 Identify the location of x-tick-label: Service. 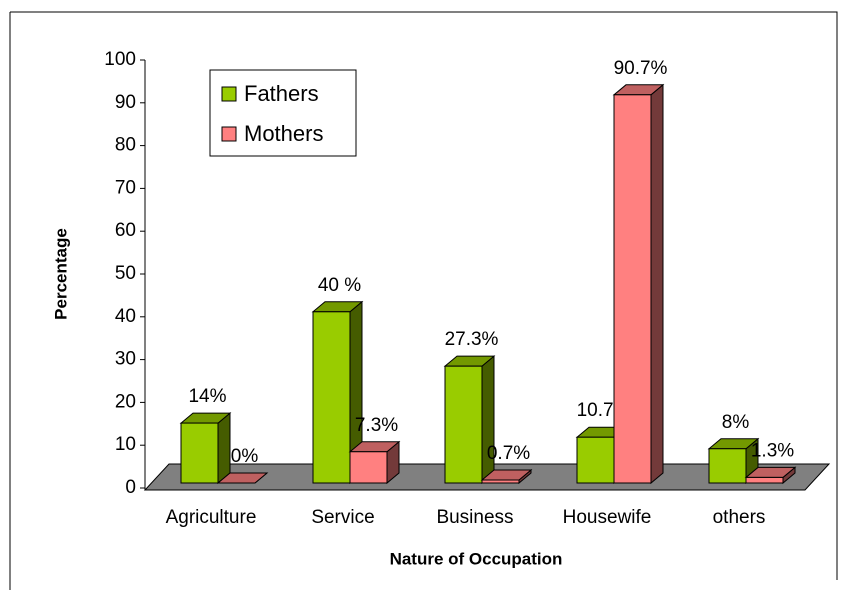
(342, 517).